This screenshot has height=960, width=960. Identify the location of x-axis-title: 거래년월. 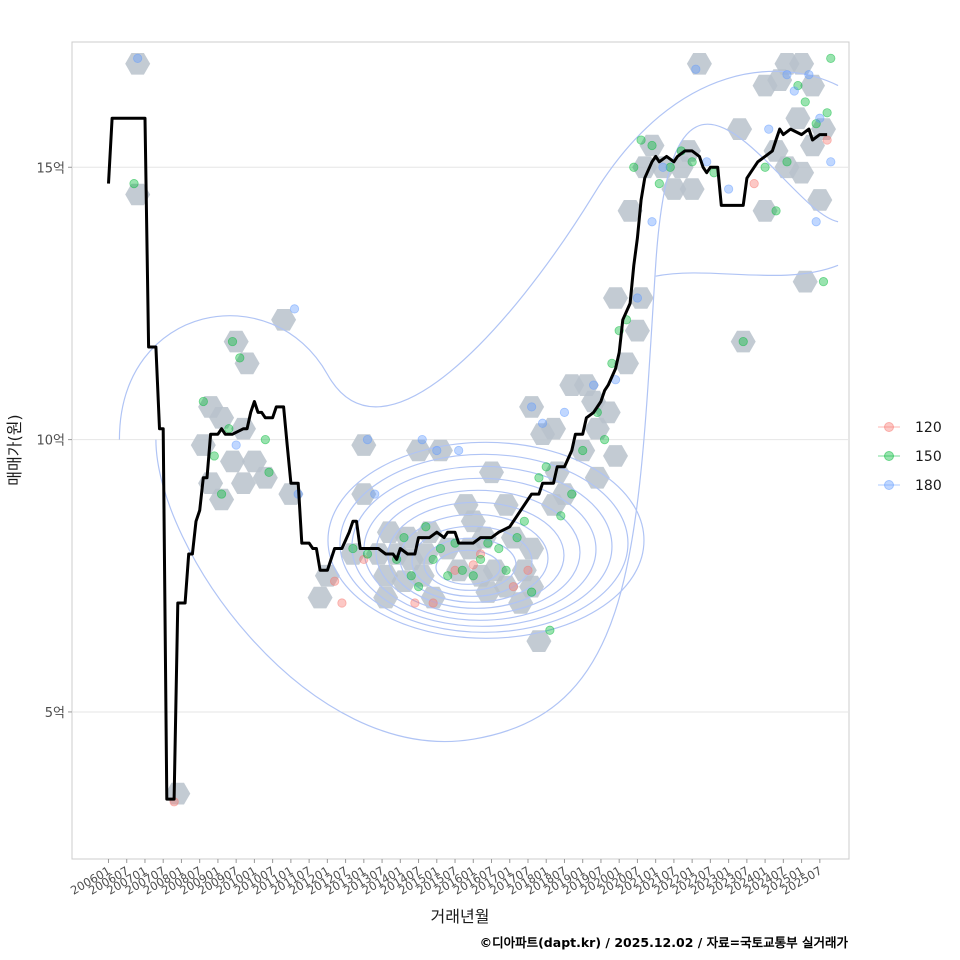
(460, 916).